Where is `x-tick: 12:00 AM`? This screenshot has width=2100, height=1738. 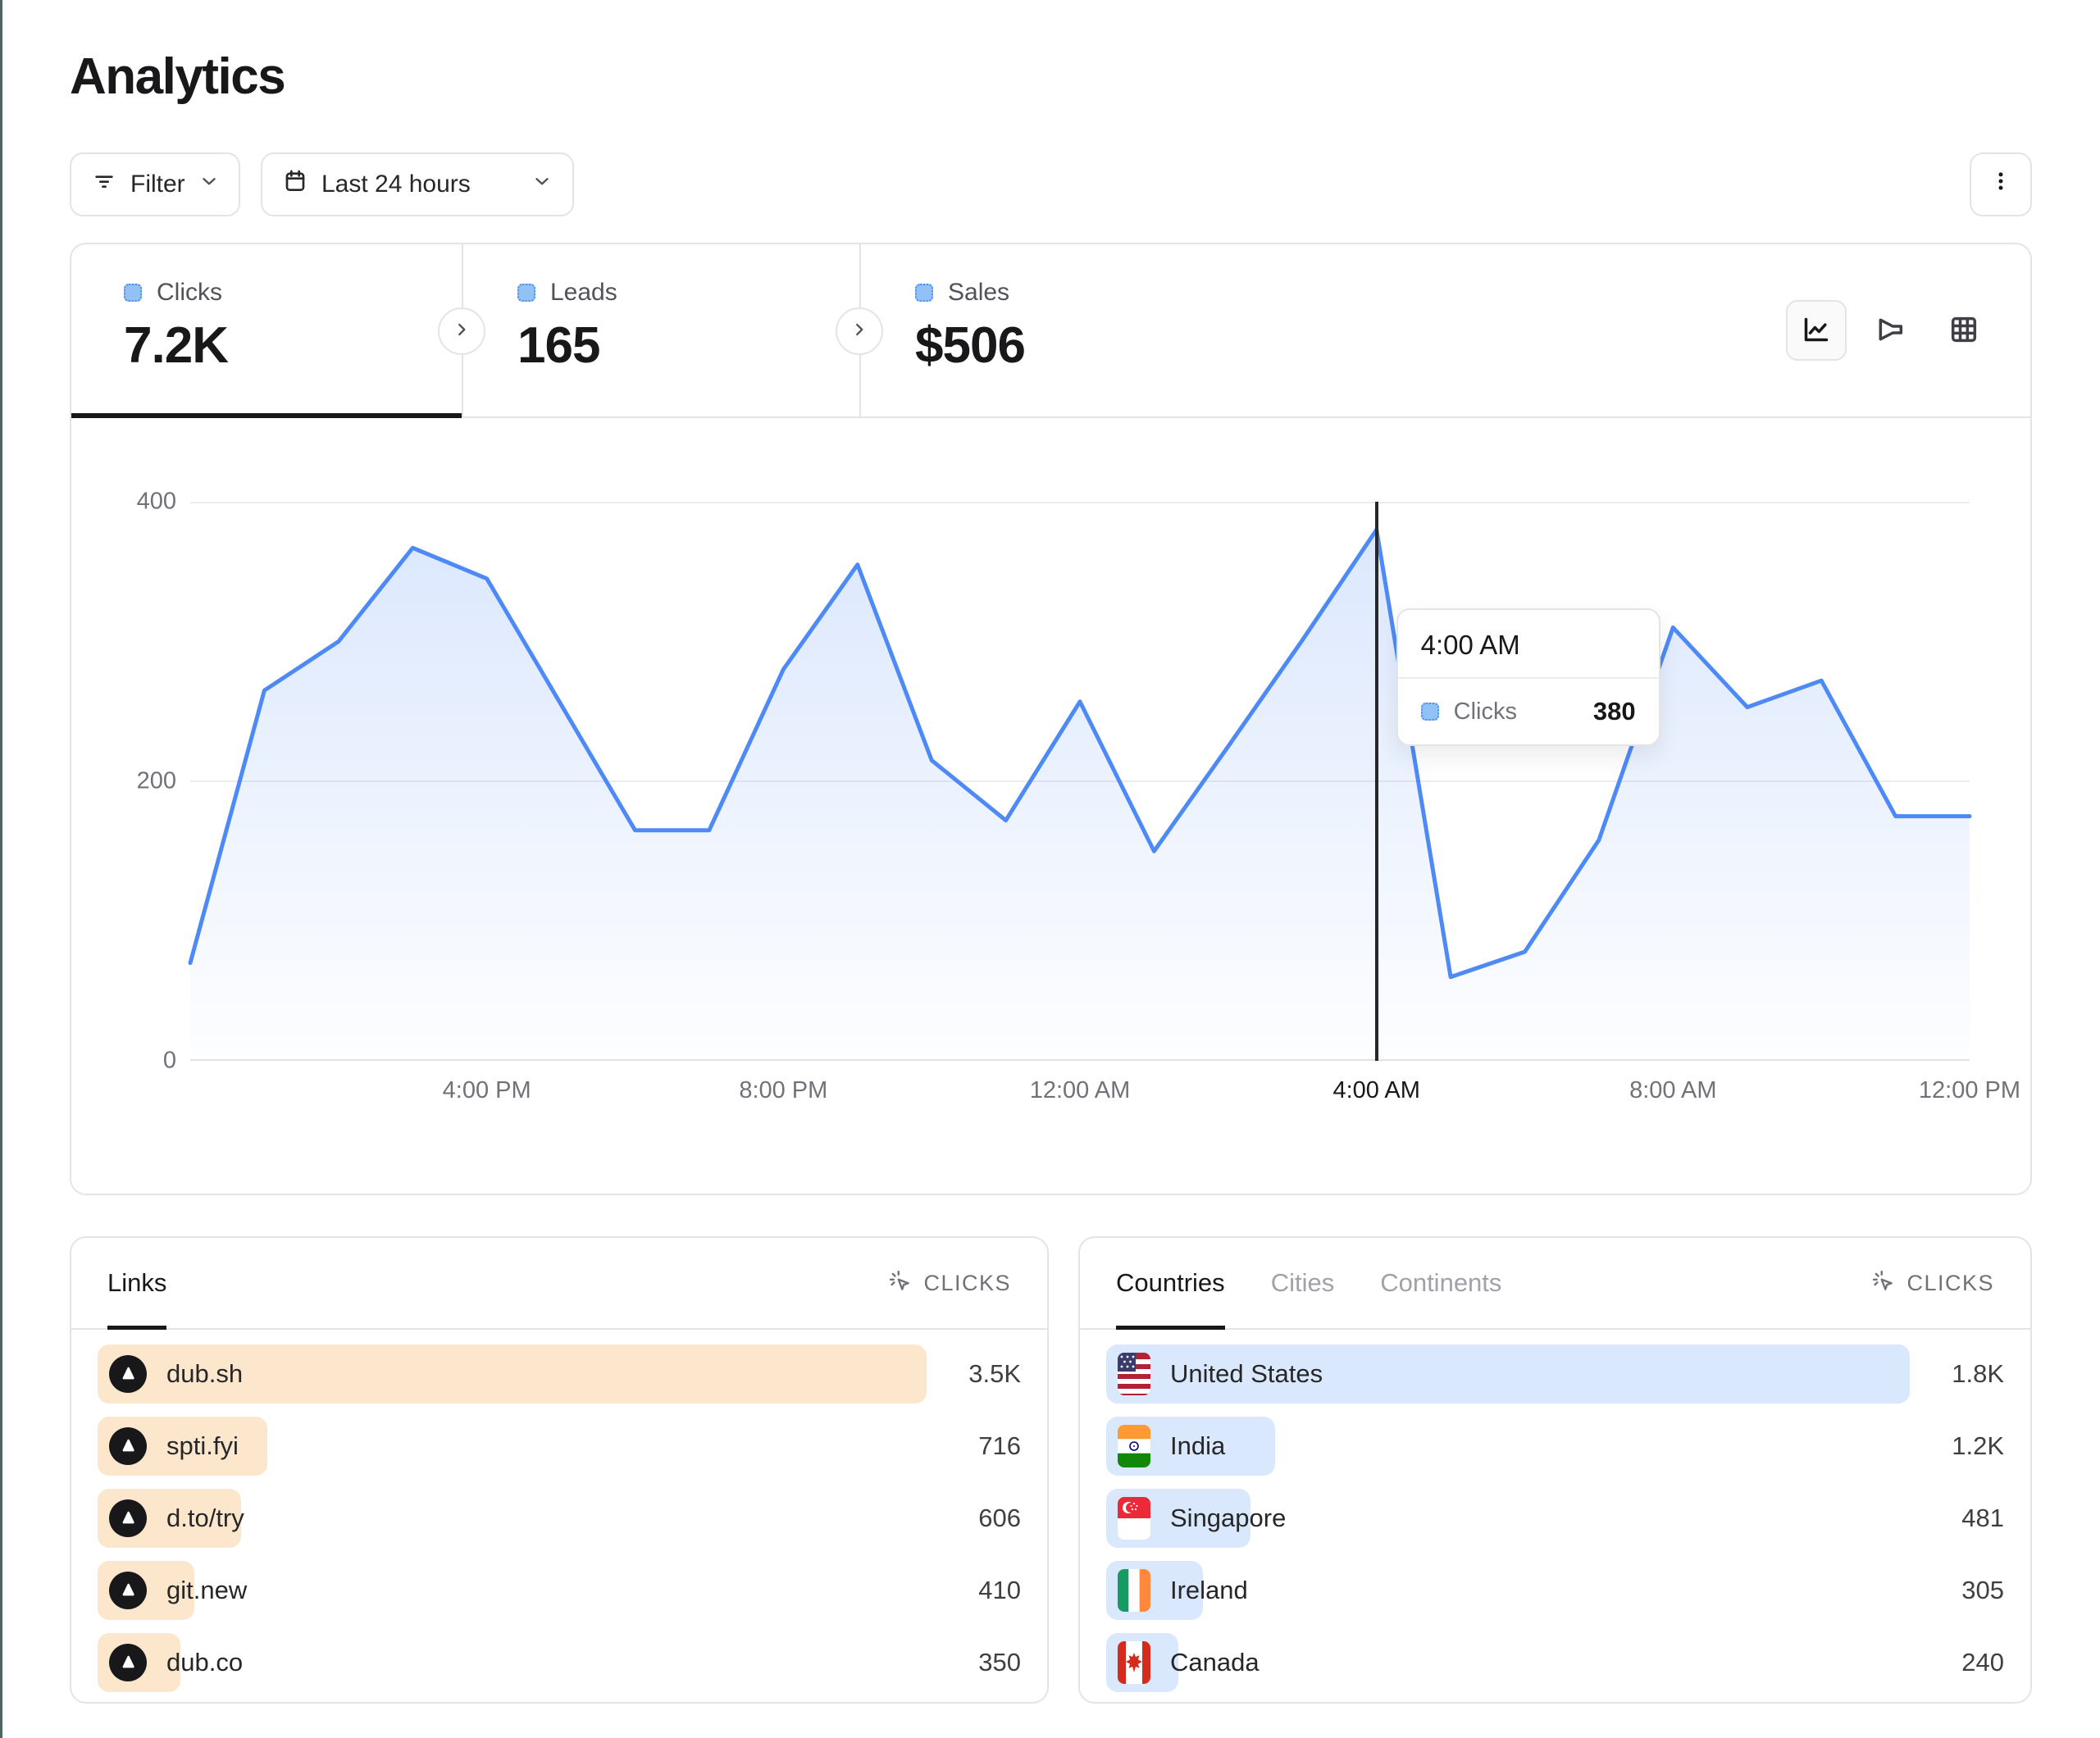 x-tick: 12:00 AM is located at coordinates (1080, 1090).